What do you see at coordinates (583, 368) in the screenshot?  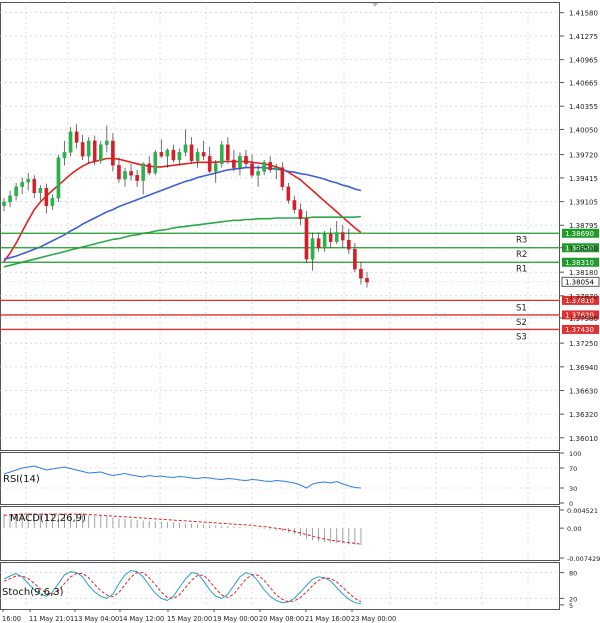 I see `price-tick-label: 1.36940` at bounding box center [583, 368].